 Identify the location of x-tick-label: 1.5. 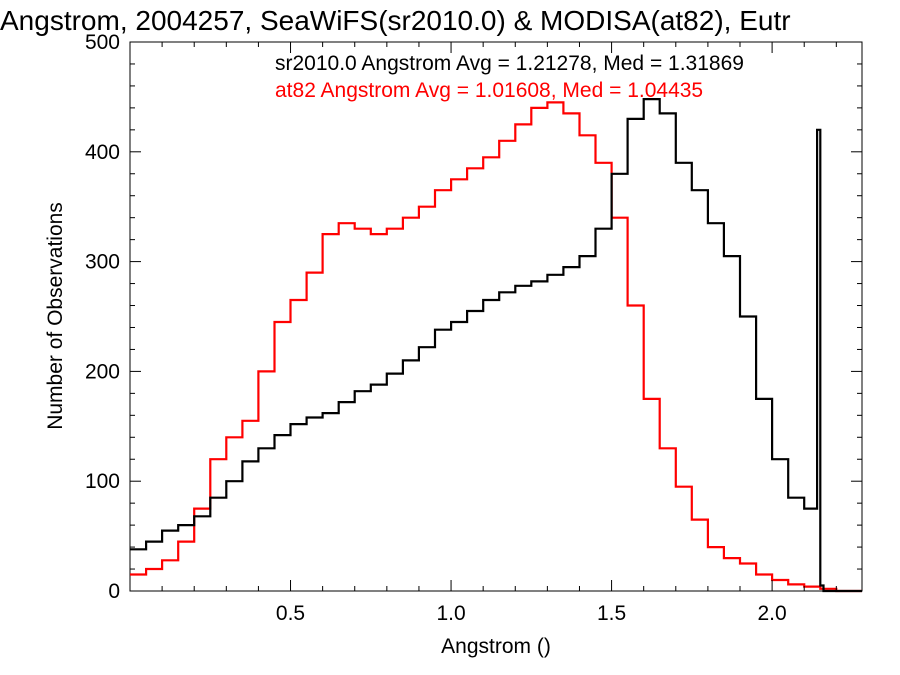
(611, 613).